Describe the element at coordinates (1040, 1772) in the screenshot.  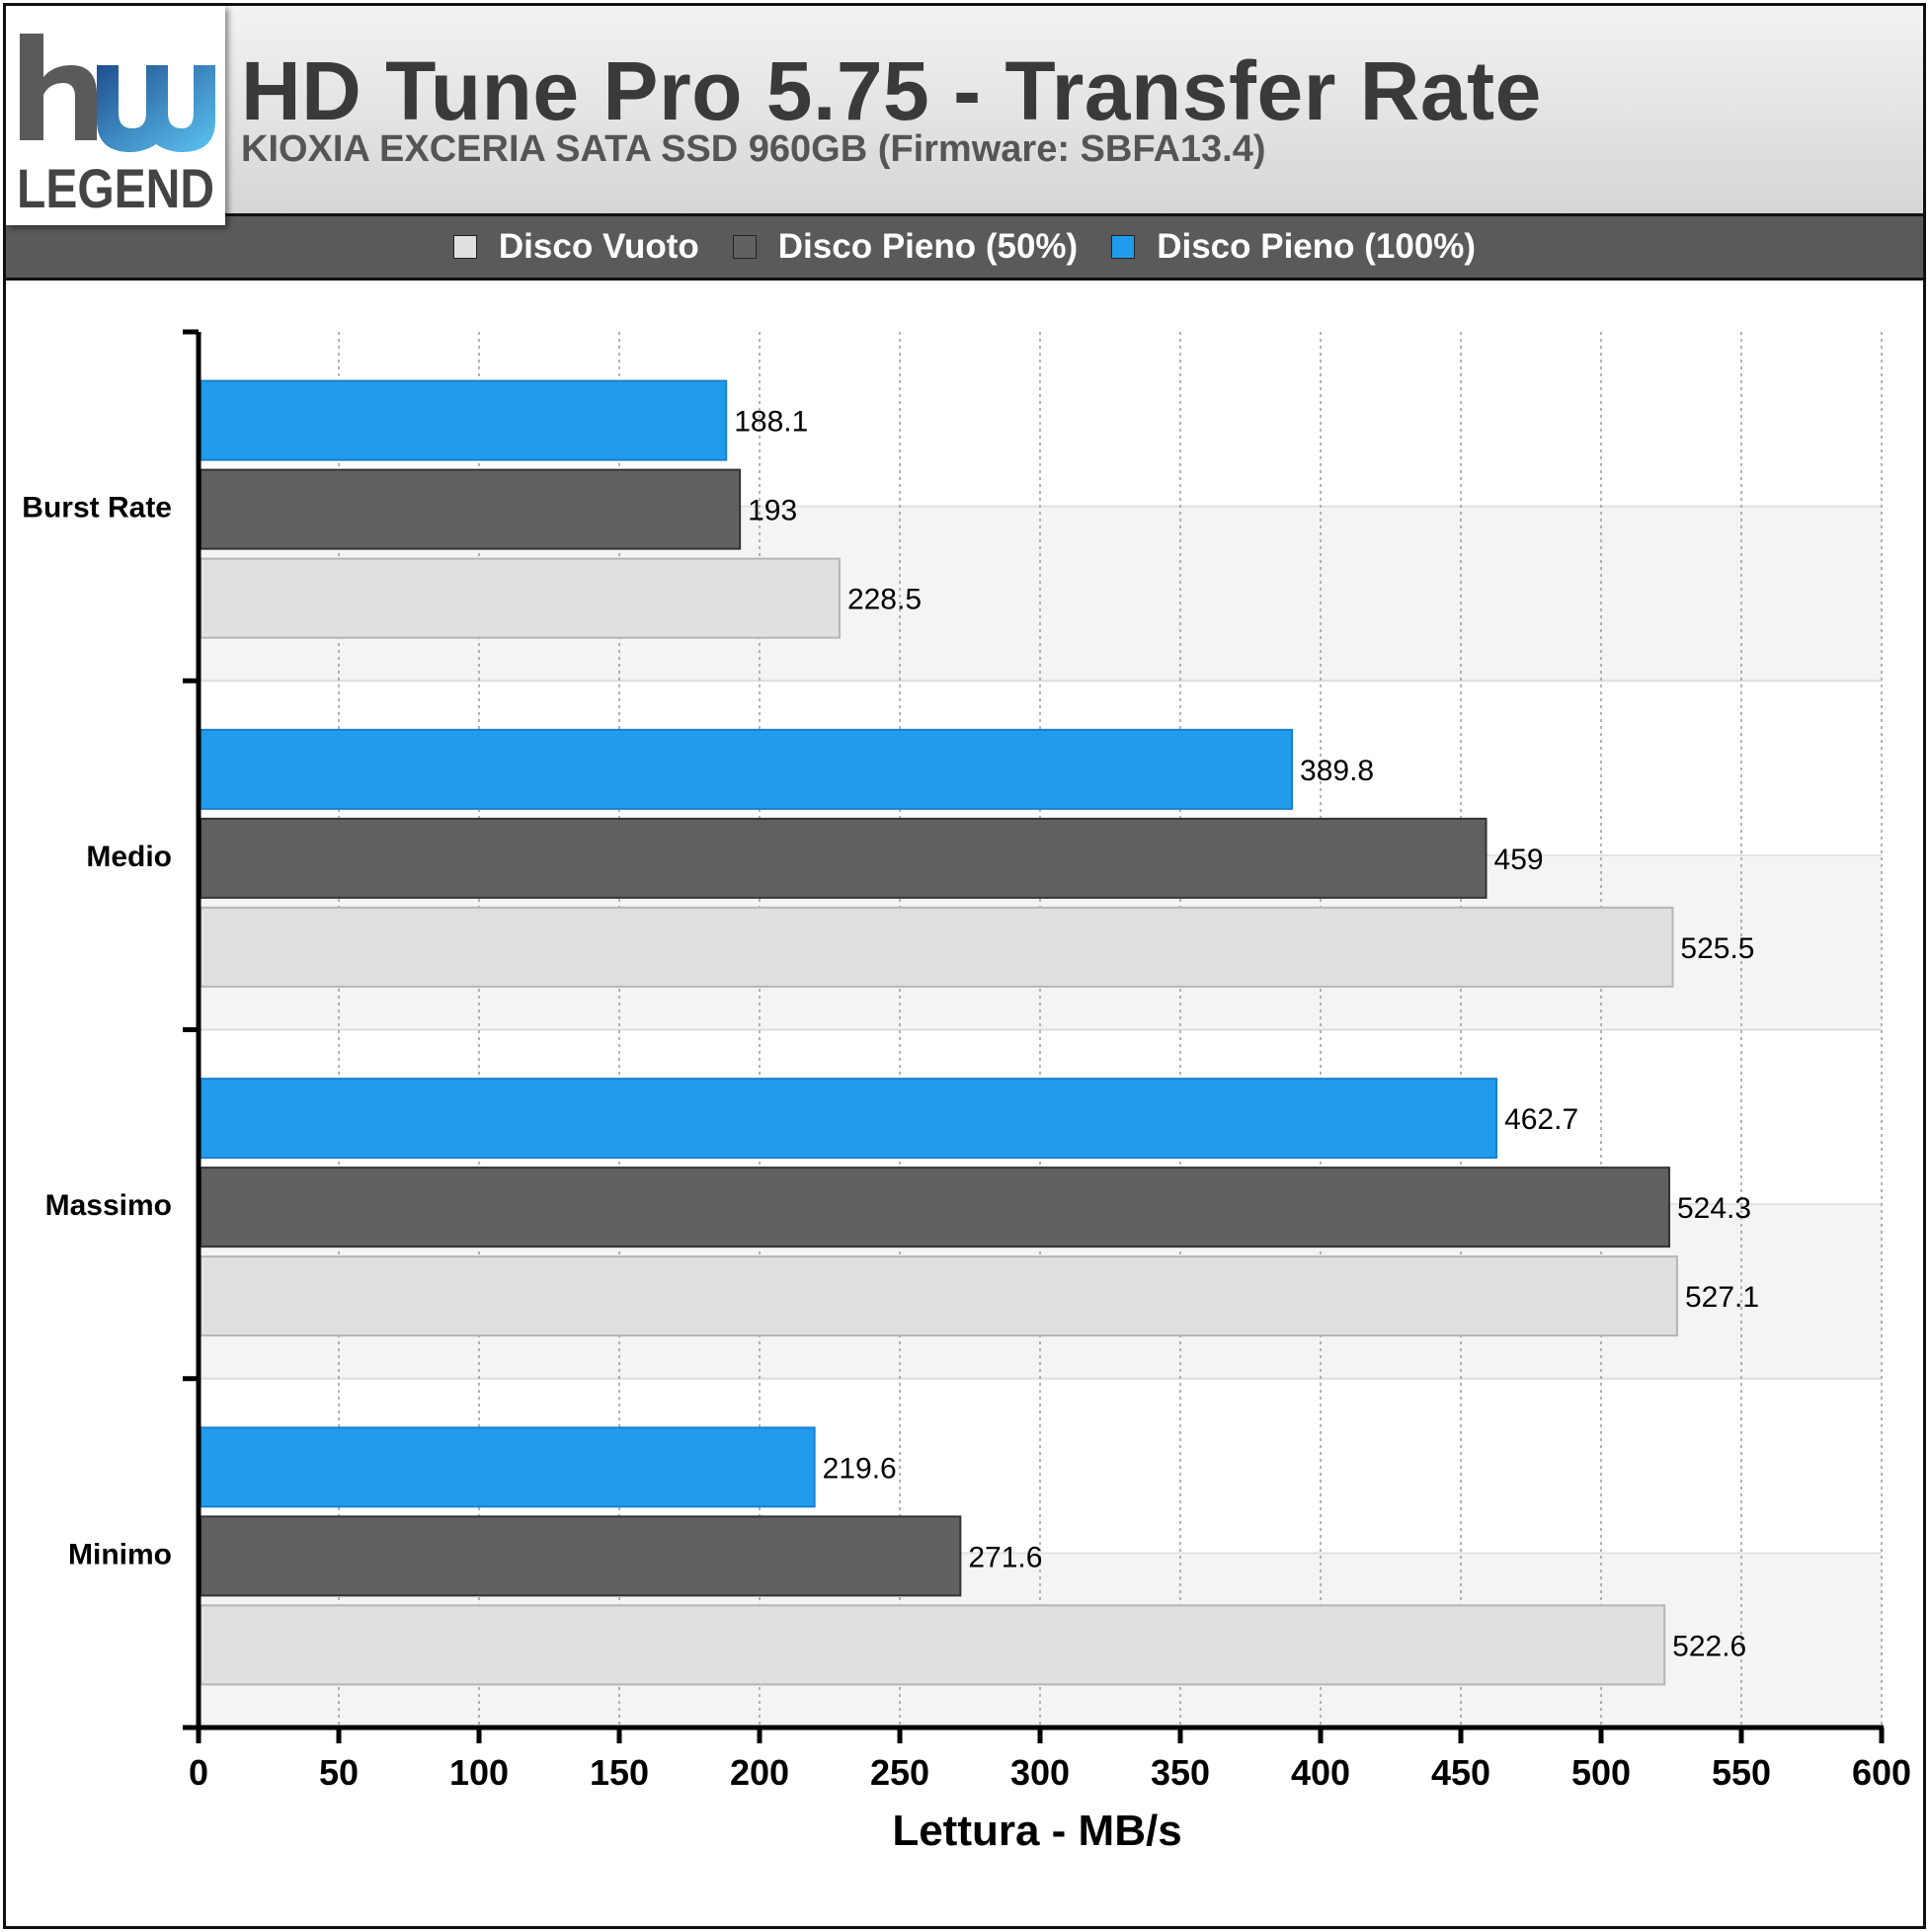
I see `x-tick-label: 300` at that location.